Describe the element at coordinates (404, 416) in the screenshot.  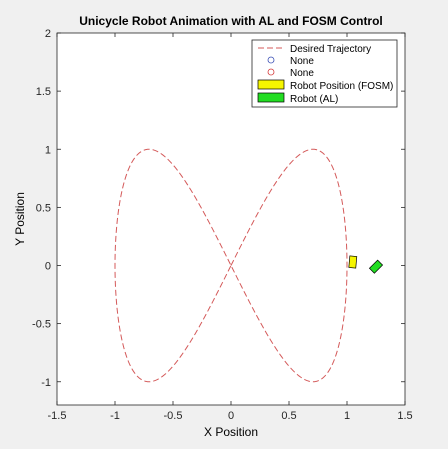
I see `x-tick-label: 1.5` at that location.